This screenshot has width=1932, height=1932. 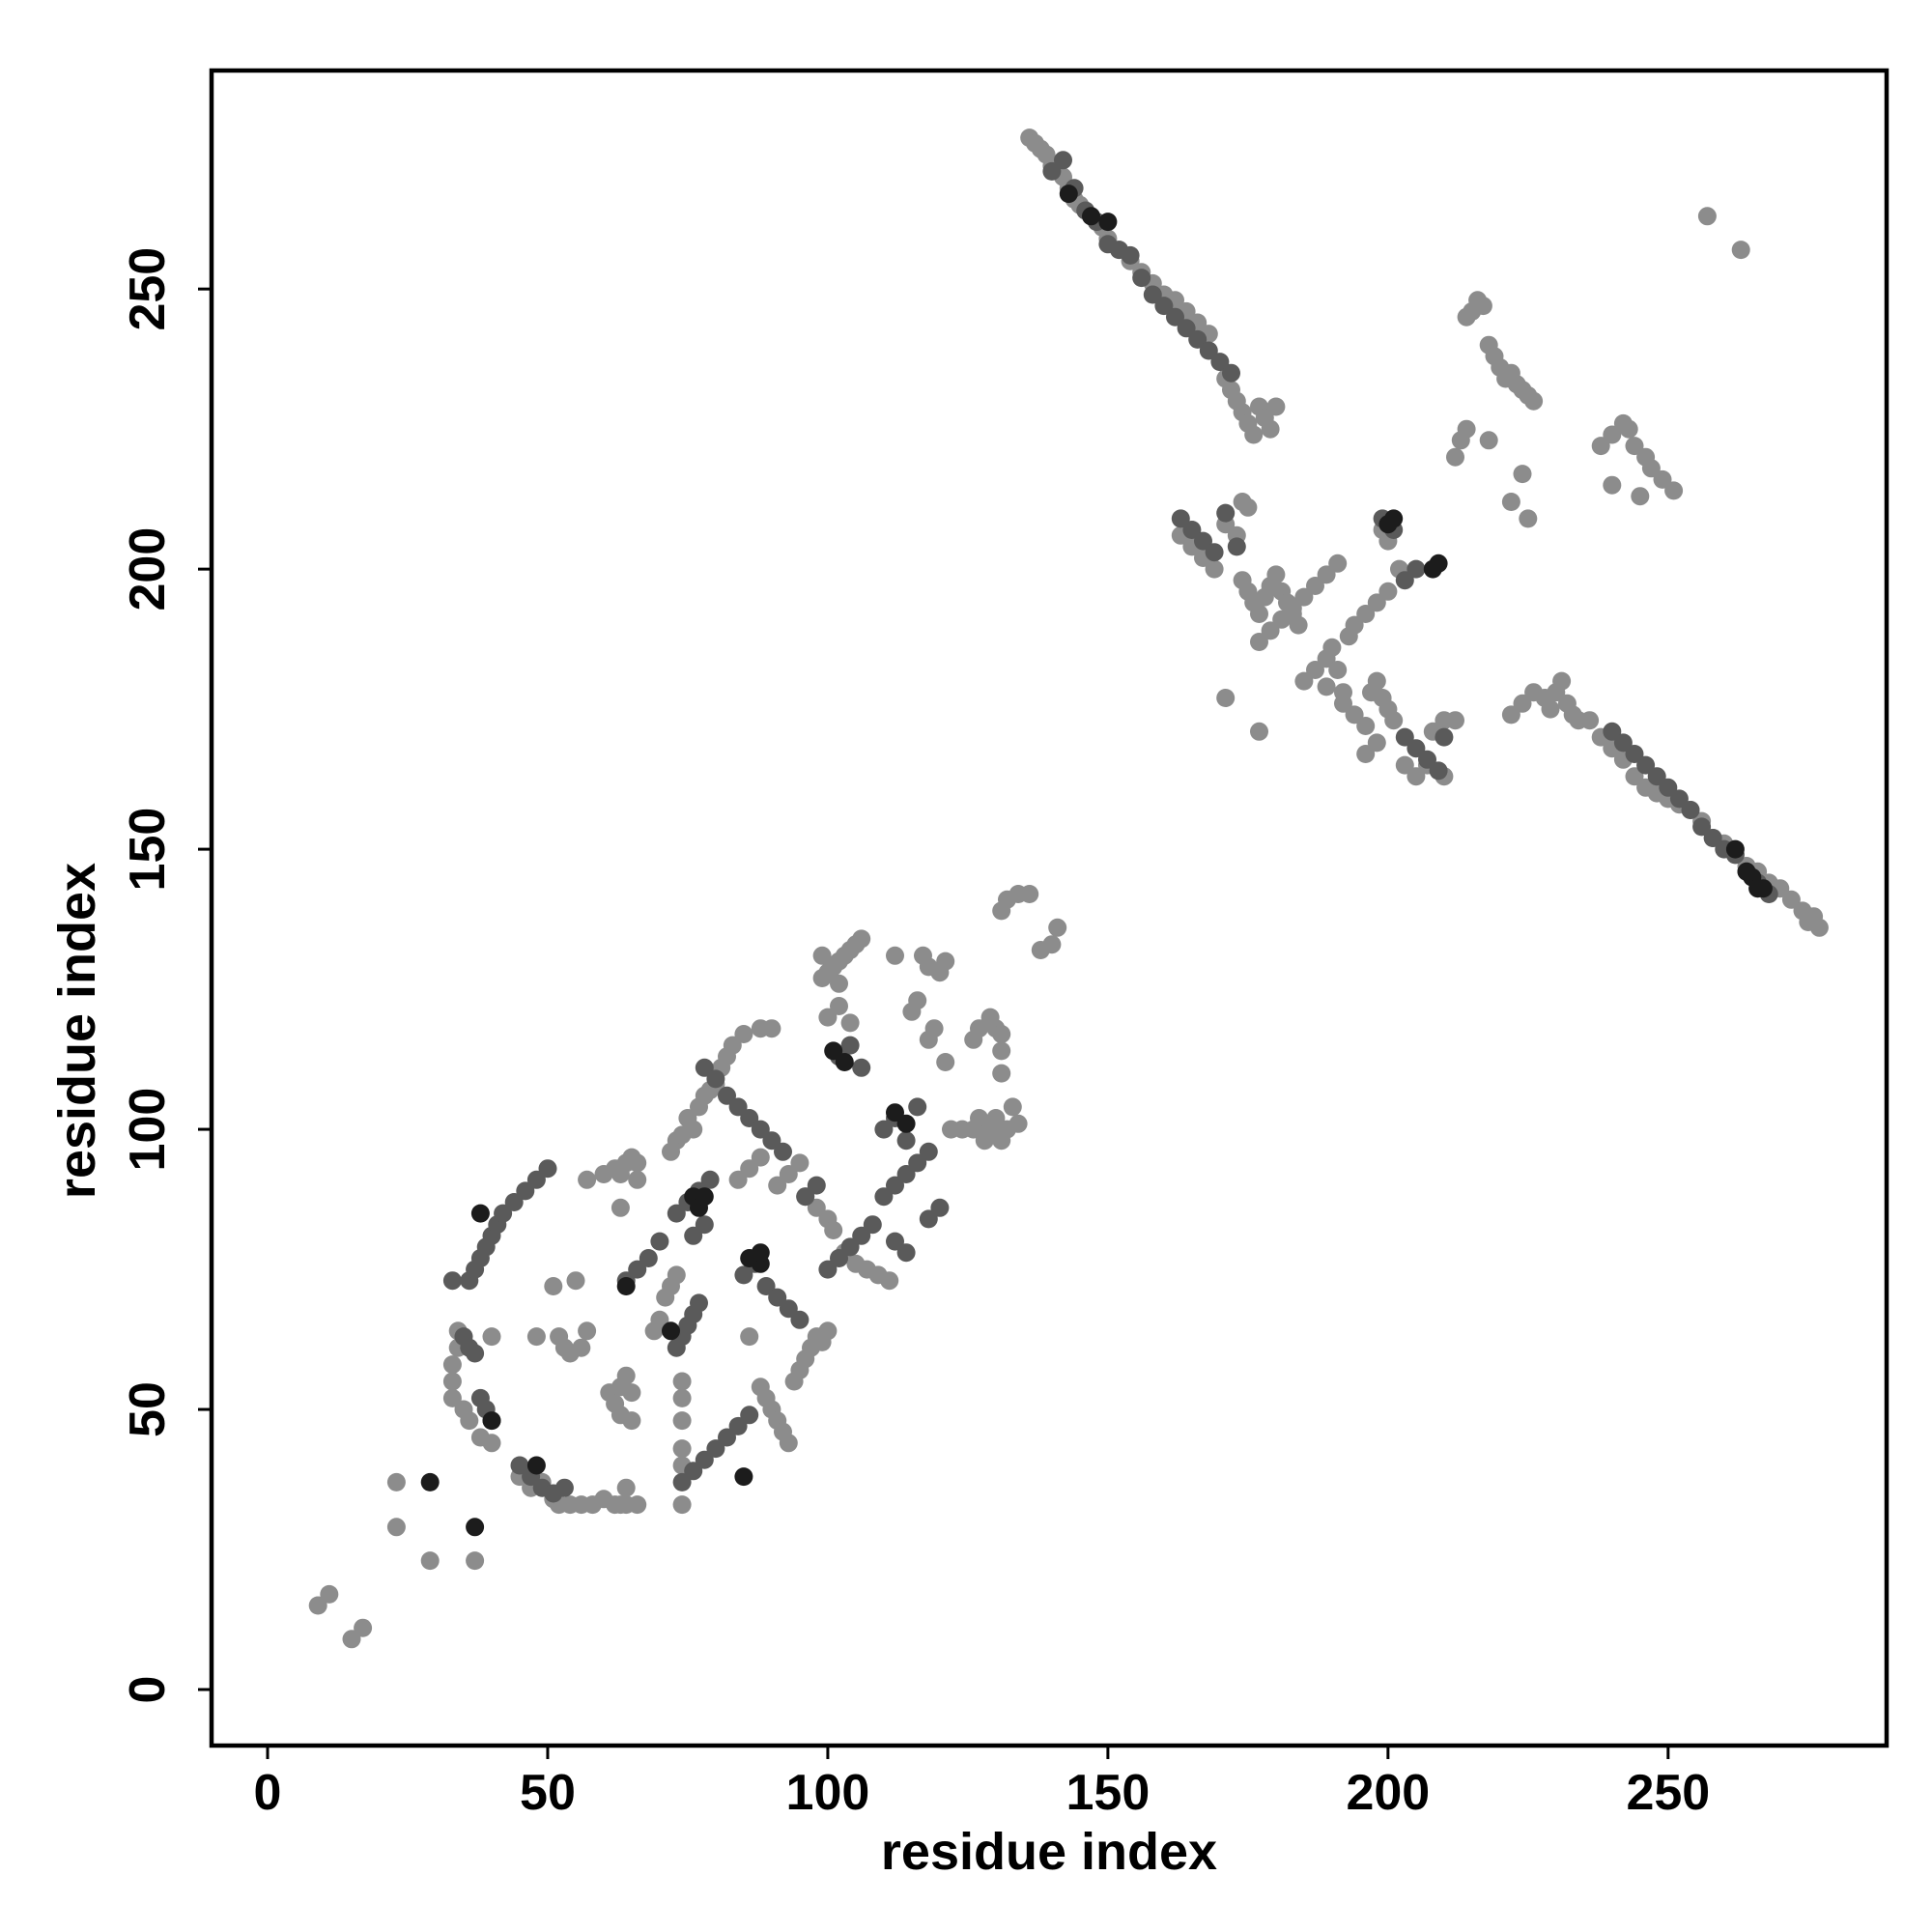 I want to click on y-tick-label-0: 0, so click(x=148, y=1690).